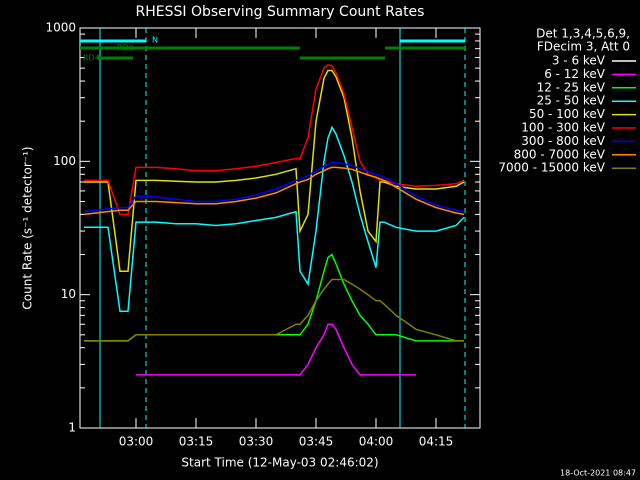  Describe the element at coordinates (571, 101) in the screenshot. I see `legend-label: 25 - 50 keV` at that location.